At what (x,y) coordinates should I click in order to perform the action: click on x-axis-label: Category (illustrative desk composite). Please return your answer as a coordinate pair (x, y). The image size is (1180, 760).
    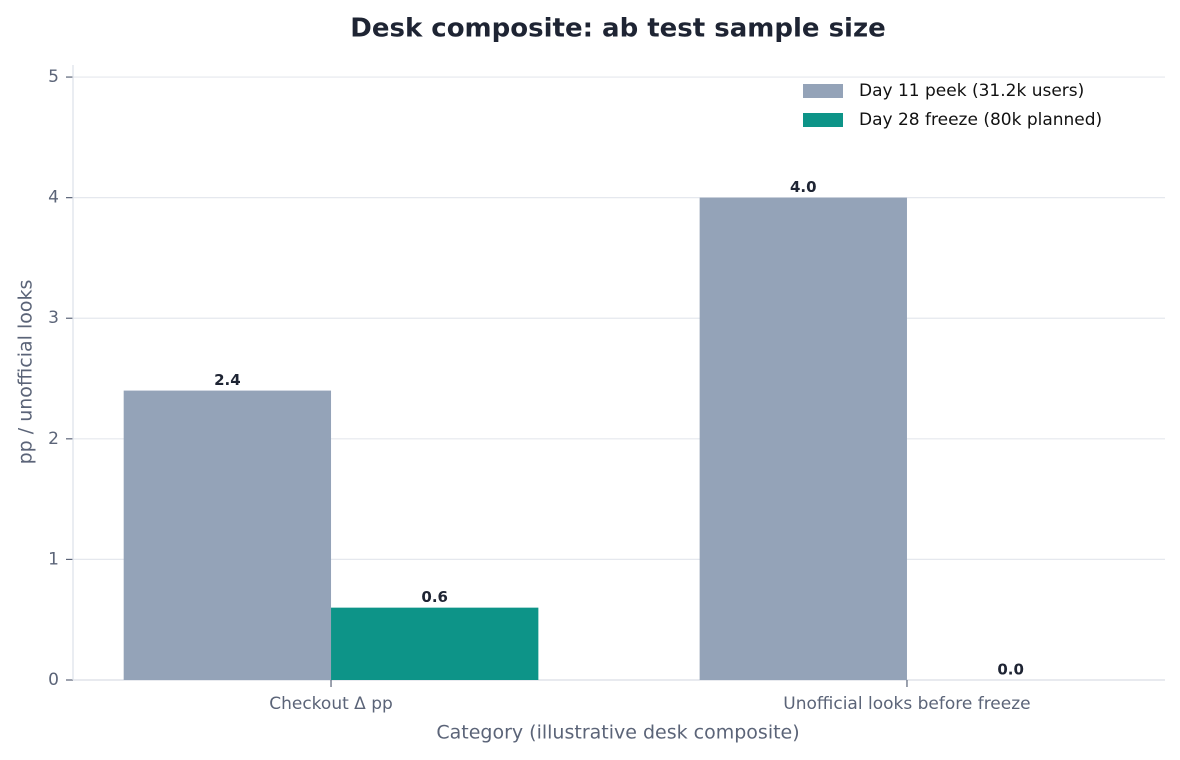
    Looking at the image, I should click on (617, 733).